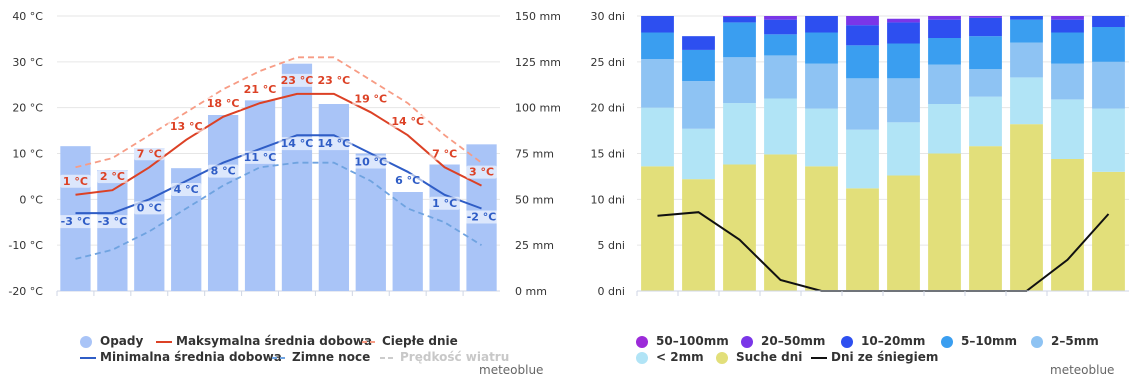 This screenshot has height=378, width=1131. Describe the element at coordinates (370, 162) in the screenshot. I see `temperature-data-label: 10 °C` at that location.